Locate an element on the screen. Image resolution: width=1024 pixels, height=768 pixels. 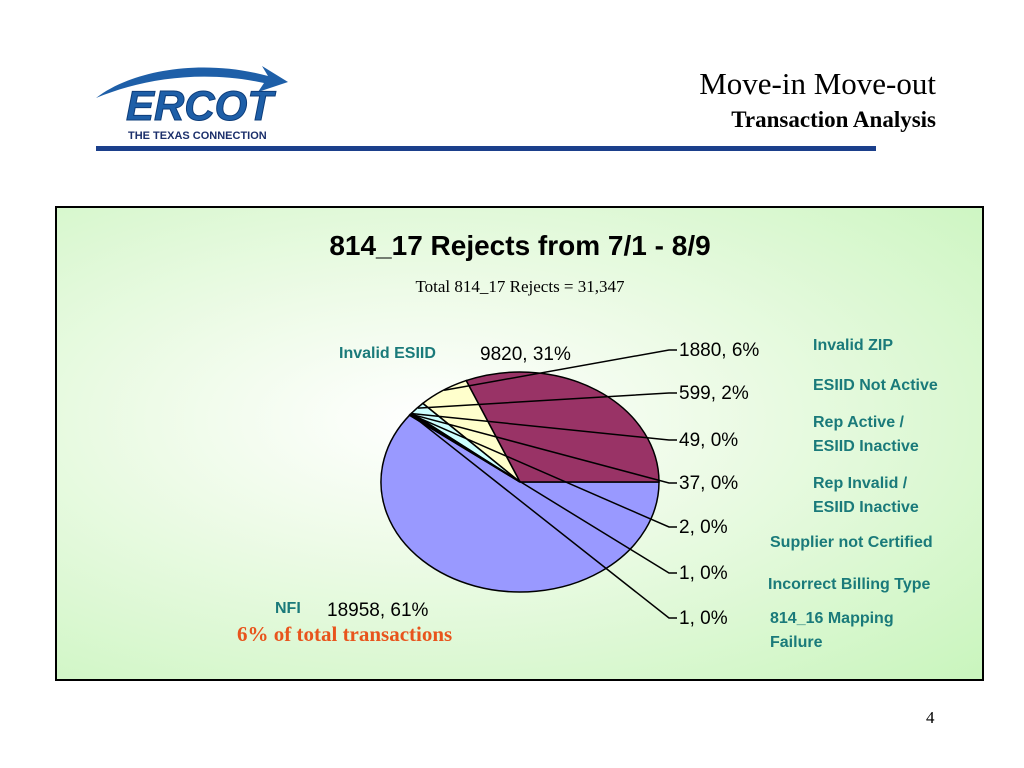
leader-line-supplier-not-certified is located at coordinates (543, 470).